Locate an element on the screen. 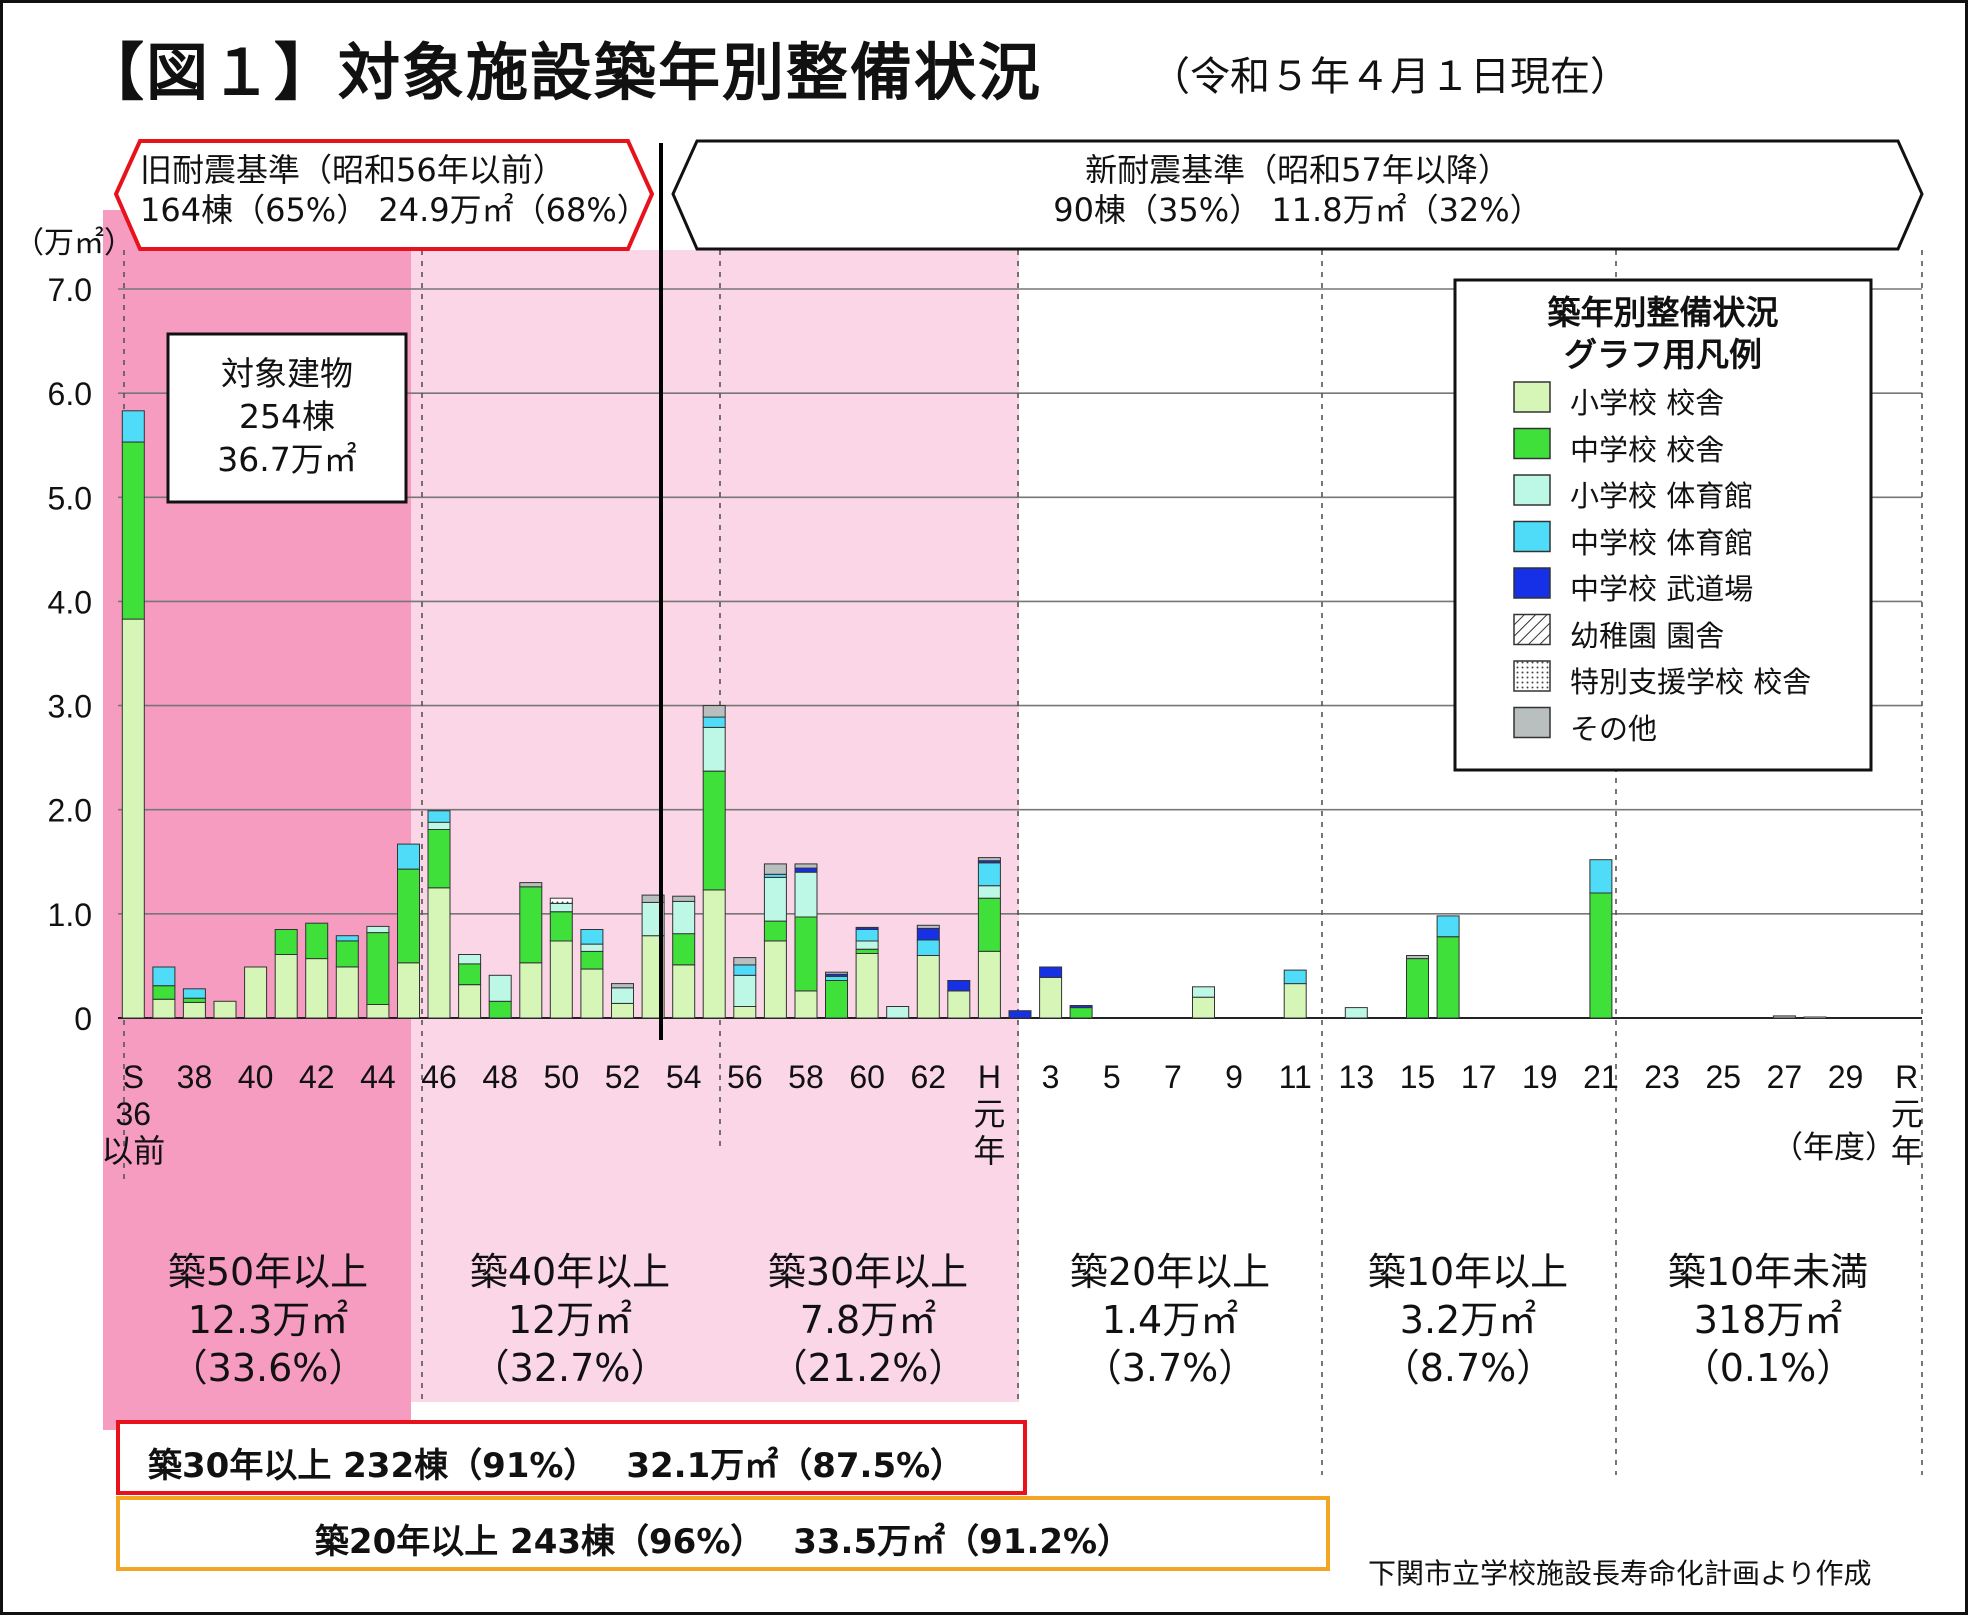  old-standard-text: 旧耐震基準（昭和56年以前） 164棟（65%） 24.9万㎡（68%） is located at coordinates (394, 190).